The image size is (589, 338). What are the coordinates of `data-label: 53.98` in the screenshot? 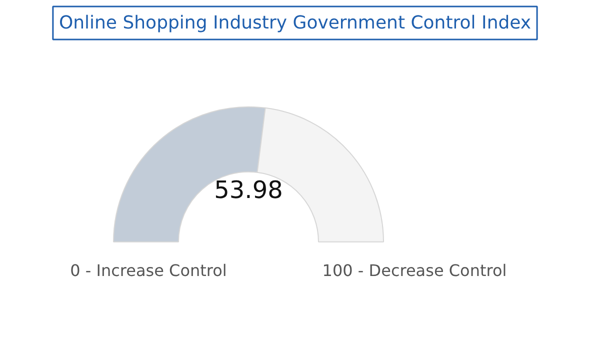 It's located at (248, 190).